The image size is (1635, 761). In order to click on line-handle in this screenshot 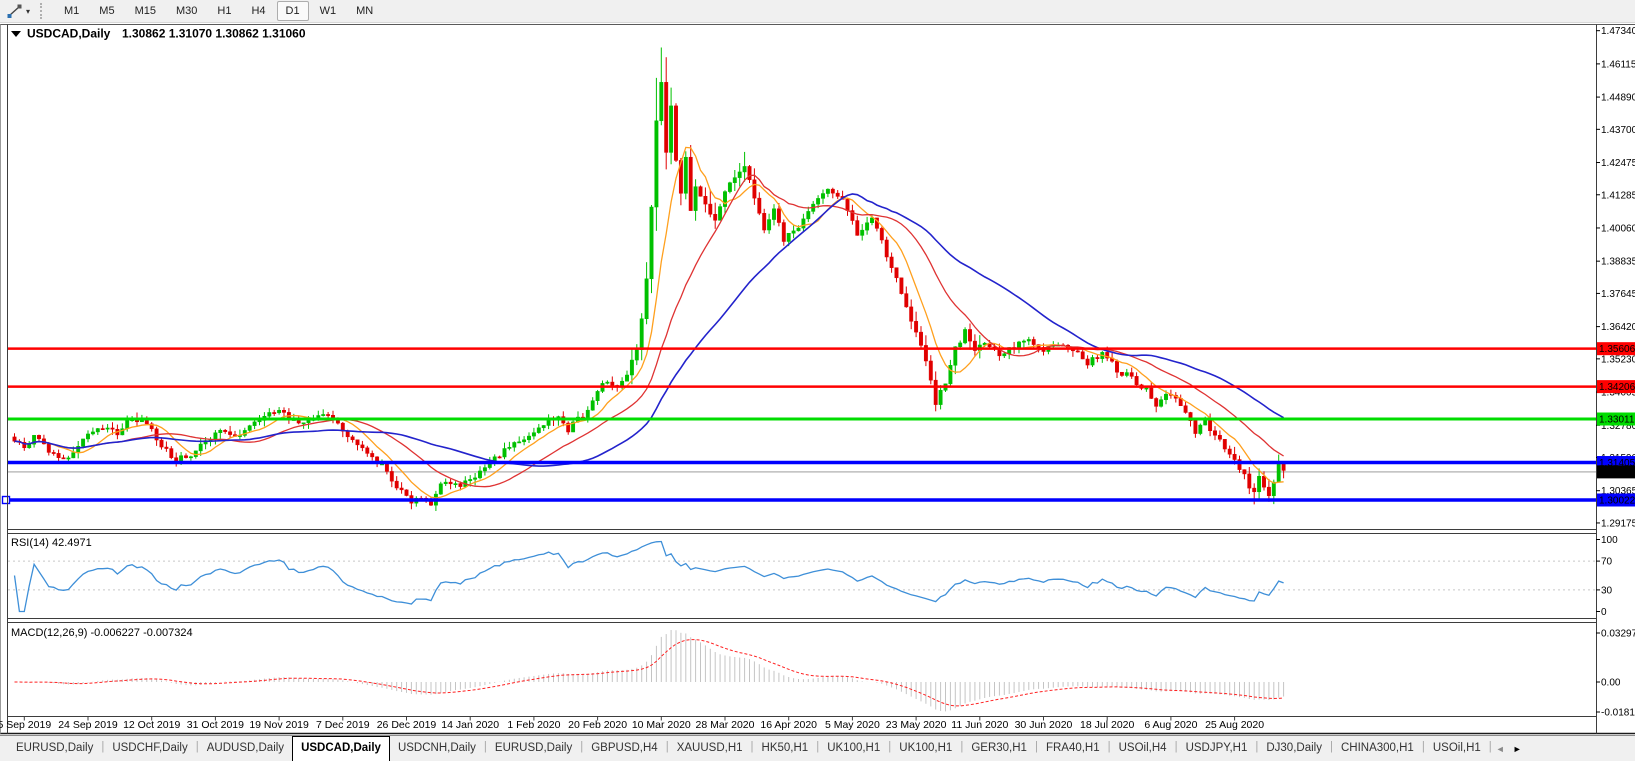, I will do `click(6, 500)`.